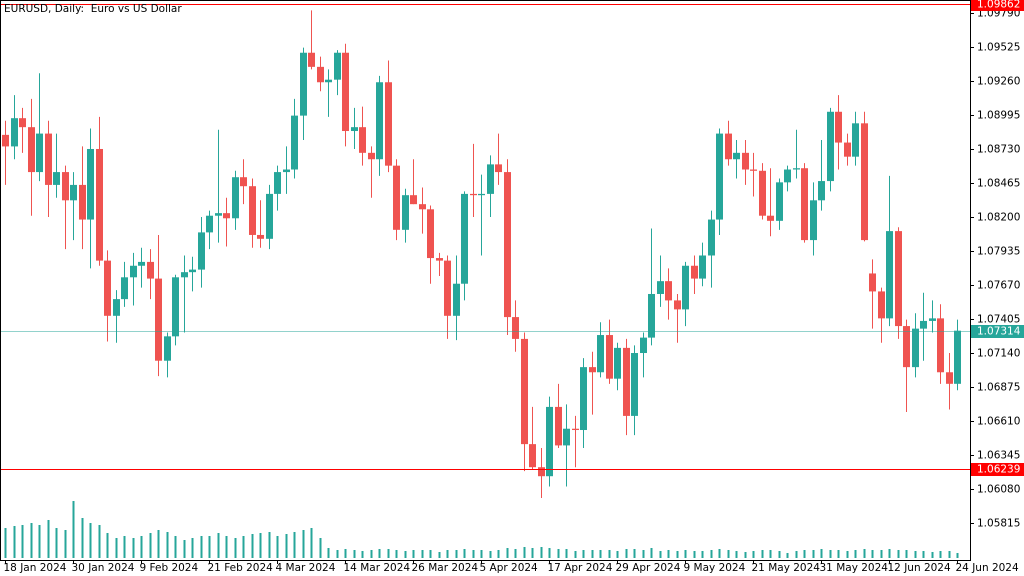 This screenshot has width=1024, height=576. Describe the element at coordinates (998, 354) in the screenshot. I see `y-tick-label: 1.07140` at that location.